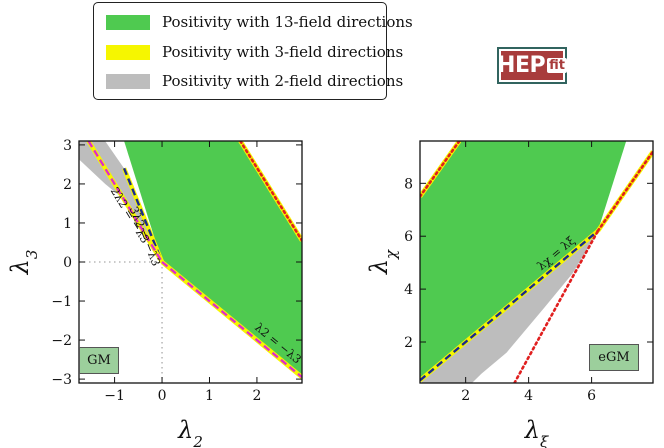 Image resolution: width=664 pixels, height=448 pixels. Describe the element at coordinates (209, 396) in the screenshot. I see `x-tick-label: 1` at that location.